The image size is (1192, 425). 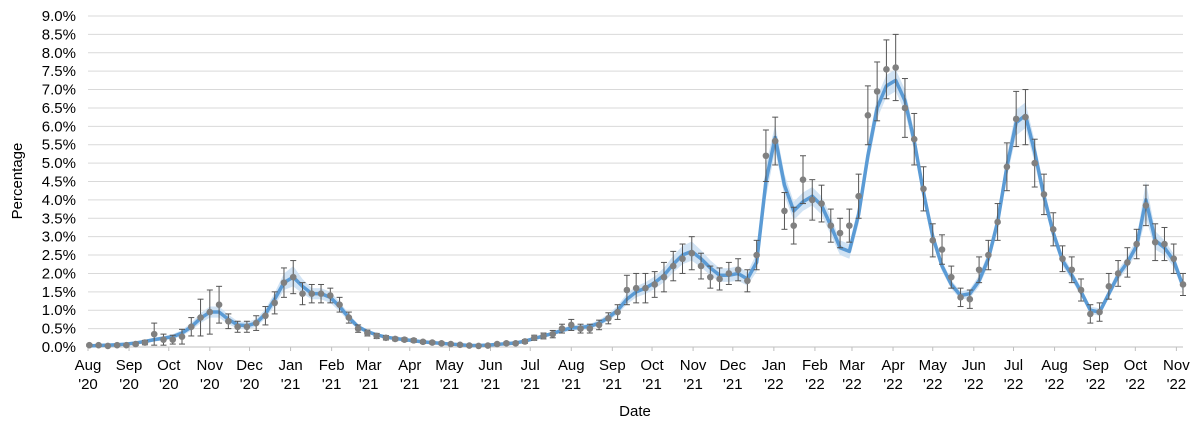 I want to click on x-tick-label: Dec '21, so click(x=732, y=375).